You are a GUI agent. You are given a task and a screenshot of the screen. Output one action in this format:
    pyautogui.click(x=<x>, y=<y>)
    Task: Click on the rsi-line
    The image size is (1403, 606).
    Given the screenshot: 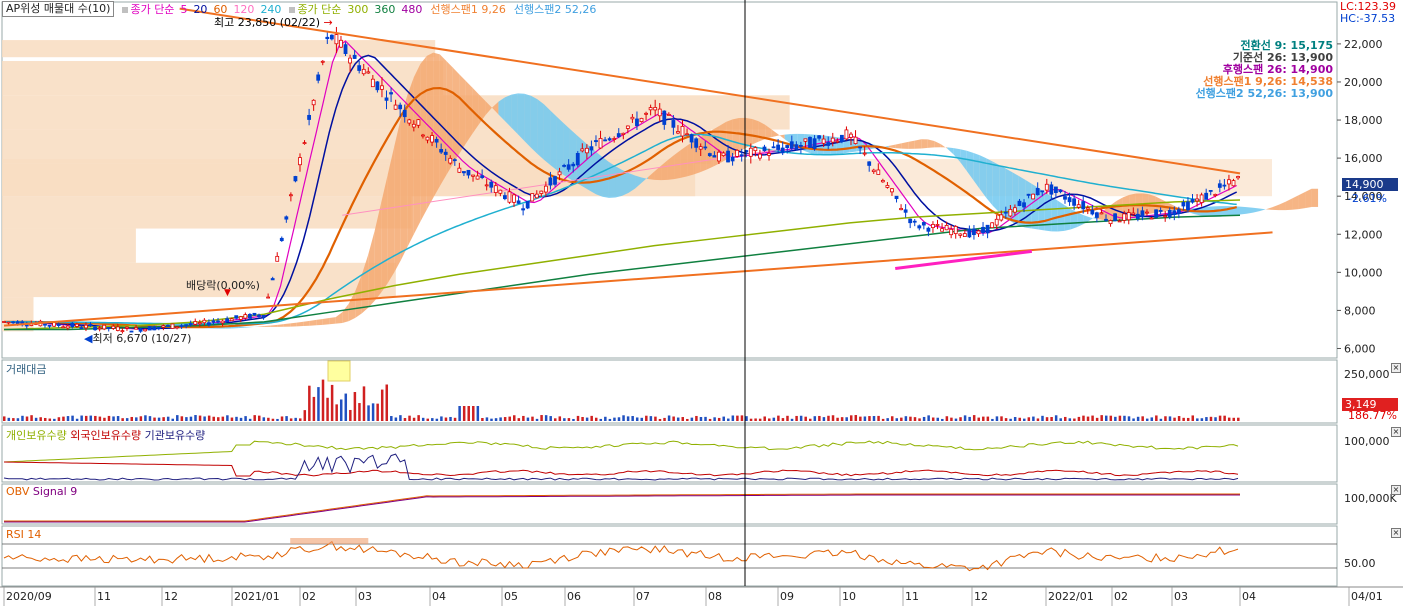 What is the action you would take?
    pyautogui.click(x=669, y=555)
    